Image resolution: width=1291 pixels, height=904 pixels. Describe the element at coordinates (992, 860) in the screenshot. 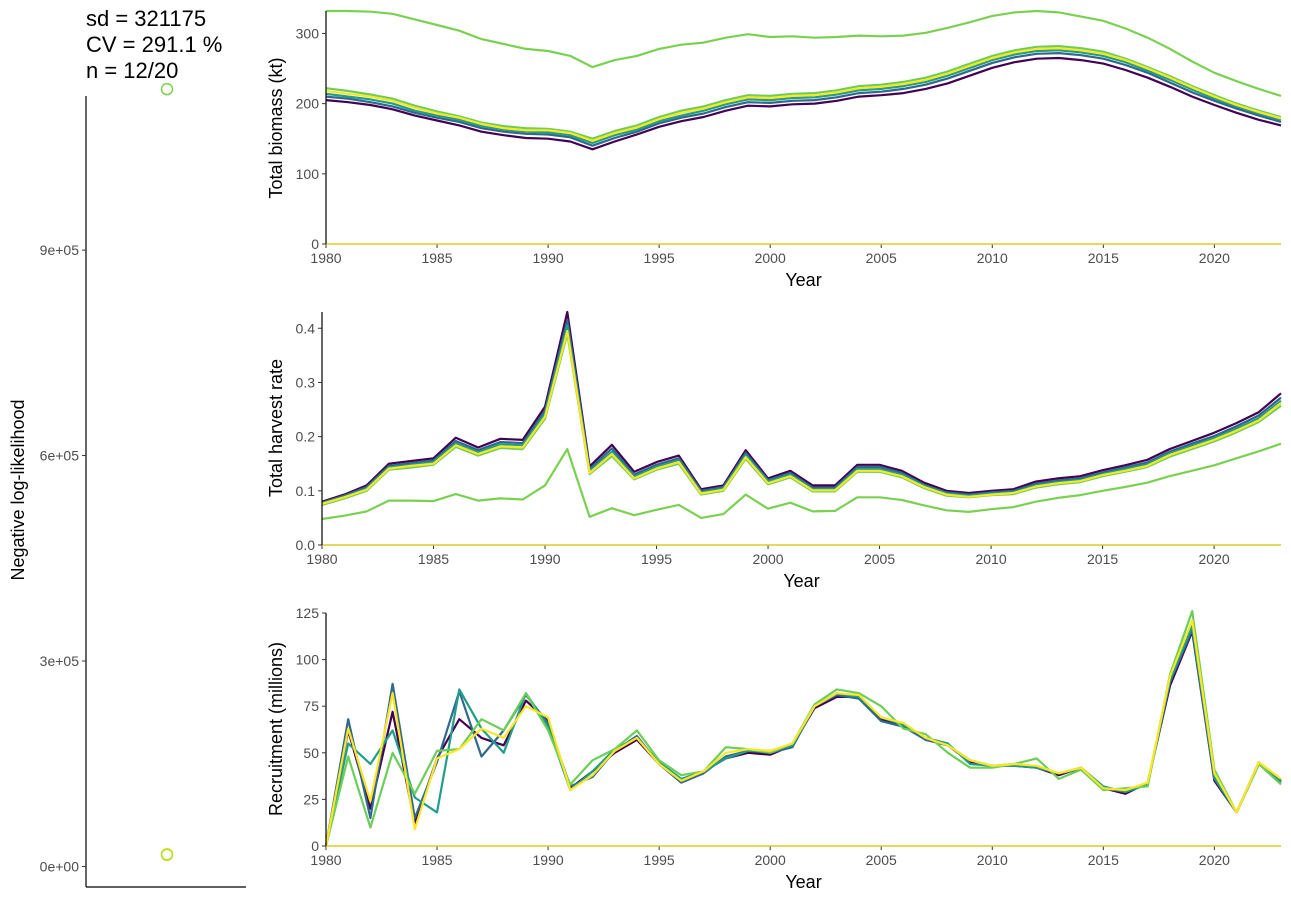

I see `recruitment-x-tick-label: 2010` at that location.